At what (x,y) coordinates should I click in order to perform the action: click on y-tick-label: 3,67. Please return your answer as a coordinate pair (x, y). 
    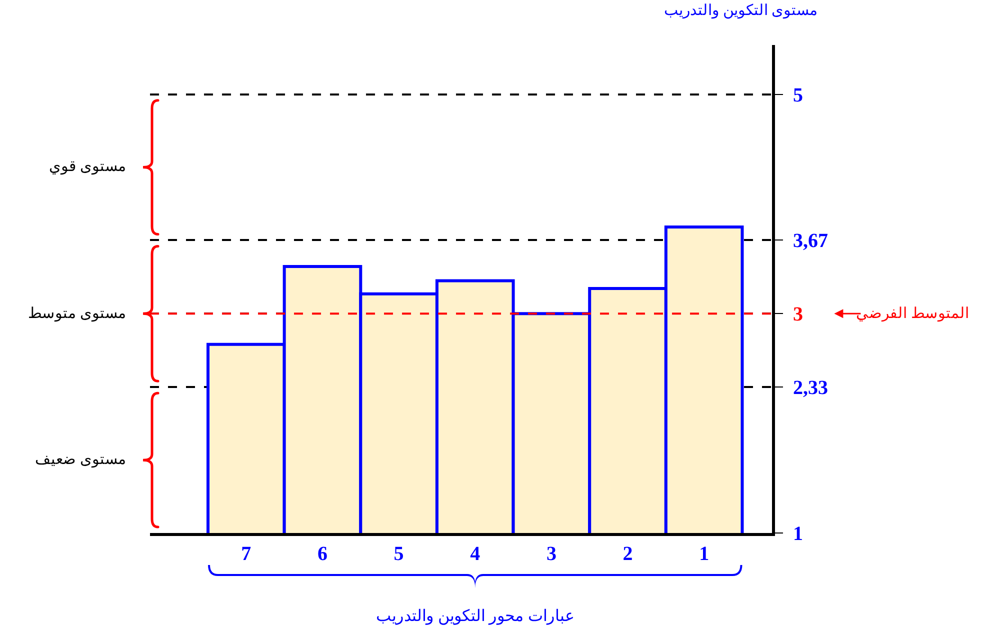
    Looking at the image, I should click on (810, 241).